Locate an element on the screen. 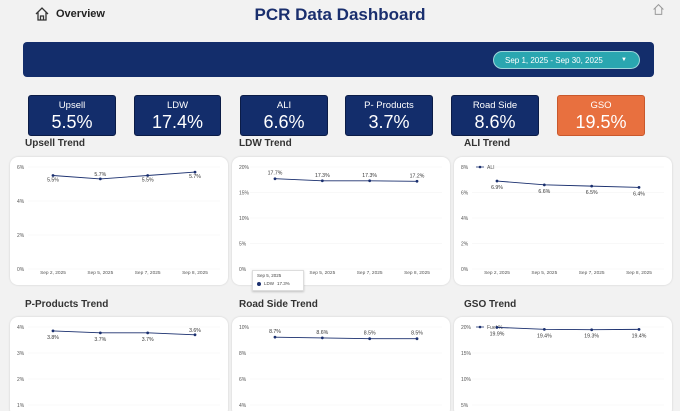 This screenshot has height=411, width=680. data-label: 8.7% is located at coordinates (275, 332).